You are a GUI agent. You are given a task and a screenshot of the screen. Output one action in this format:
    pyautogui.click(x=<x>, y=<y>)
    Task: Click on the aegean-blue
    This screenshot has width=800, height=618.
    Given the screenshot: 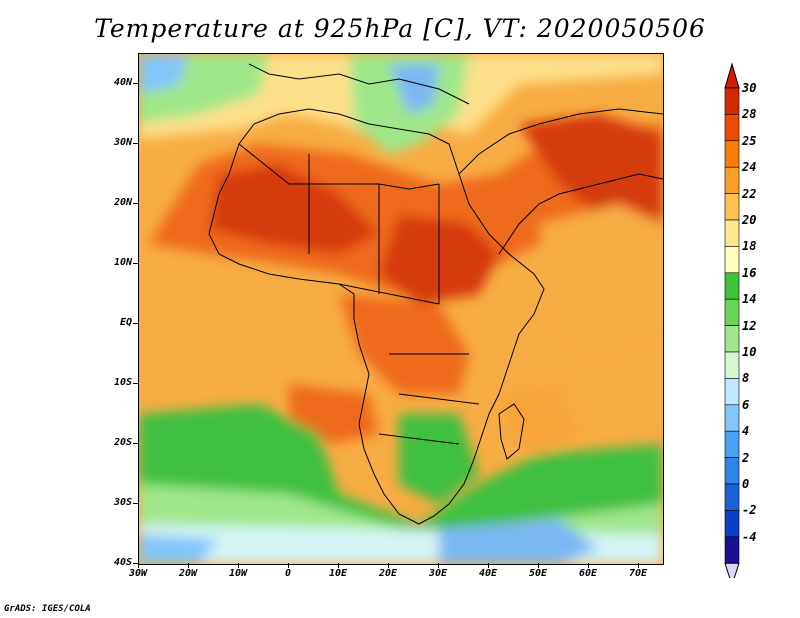 What is the action you would take?
    pyautogui.click(x=414, y=89)
    